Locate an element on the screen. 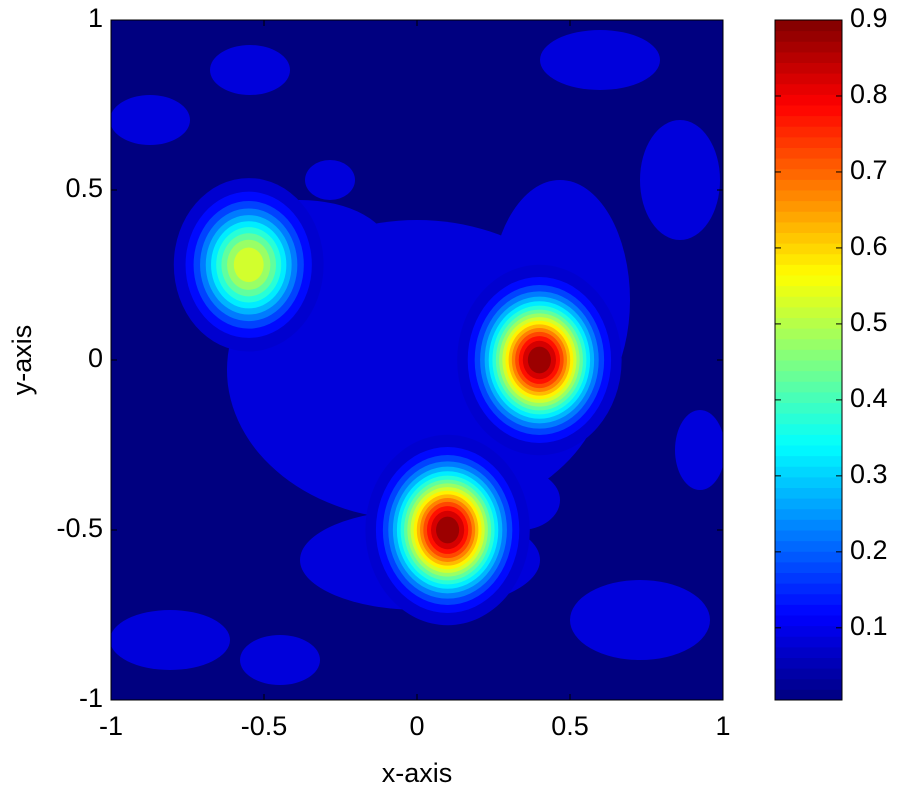 This screenshot has height=800, width=900. y-tick-label: 0 is located at coordinates (95, 358).